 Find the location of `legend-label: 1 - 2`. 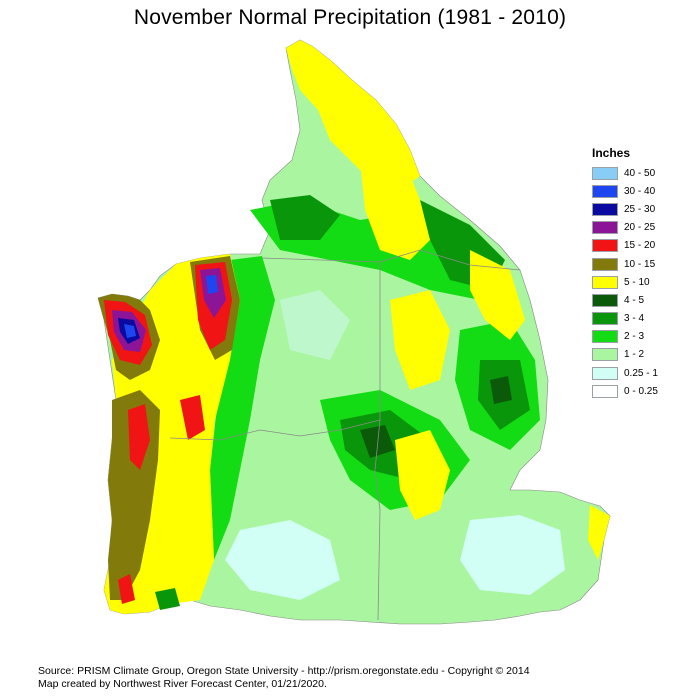

legend-label: 1 - 2 is located at coordinates (634, 355).